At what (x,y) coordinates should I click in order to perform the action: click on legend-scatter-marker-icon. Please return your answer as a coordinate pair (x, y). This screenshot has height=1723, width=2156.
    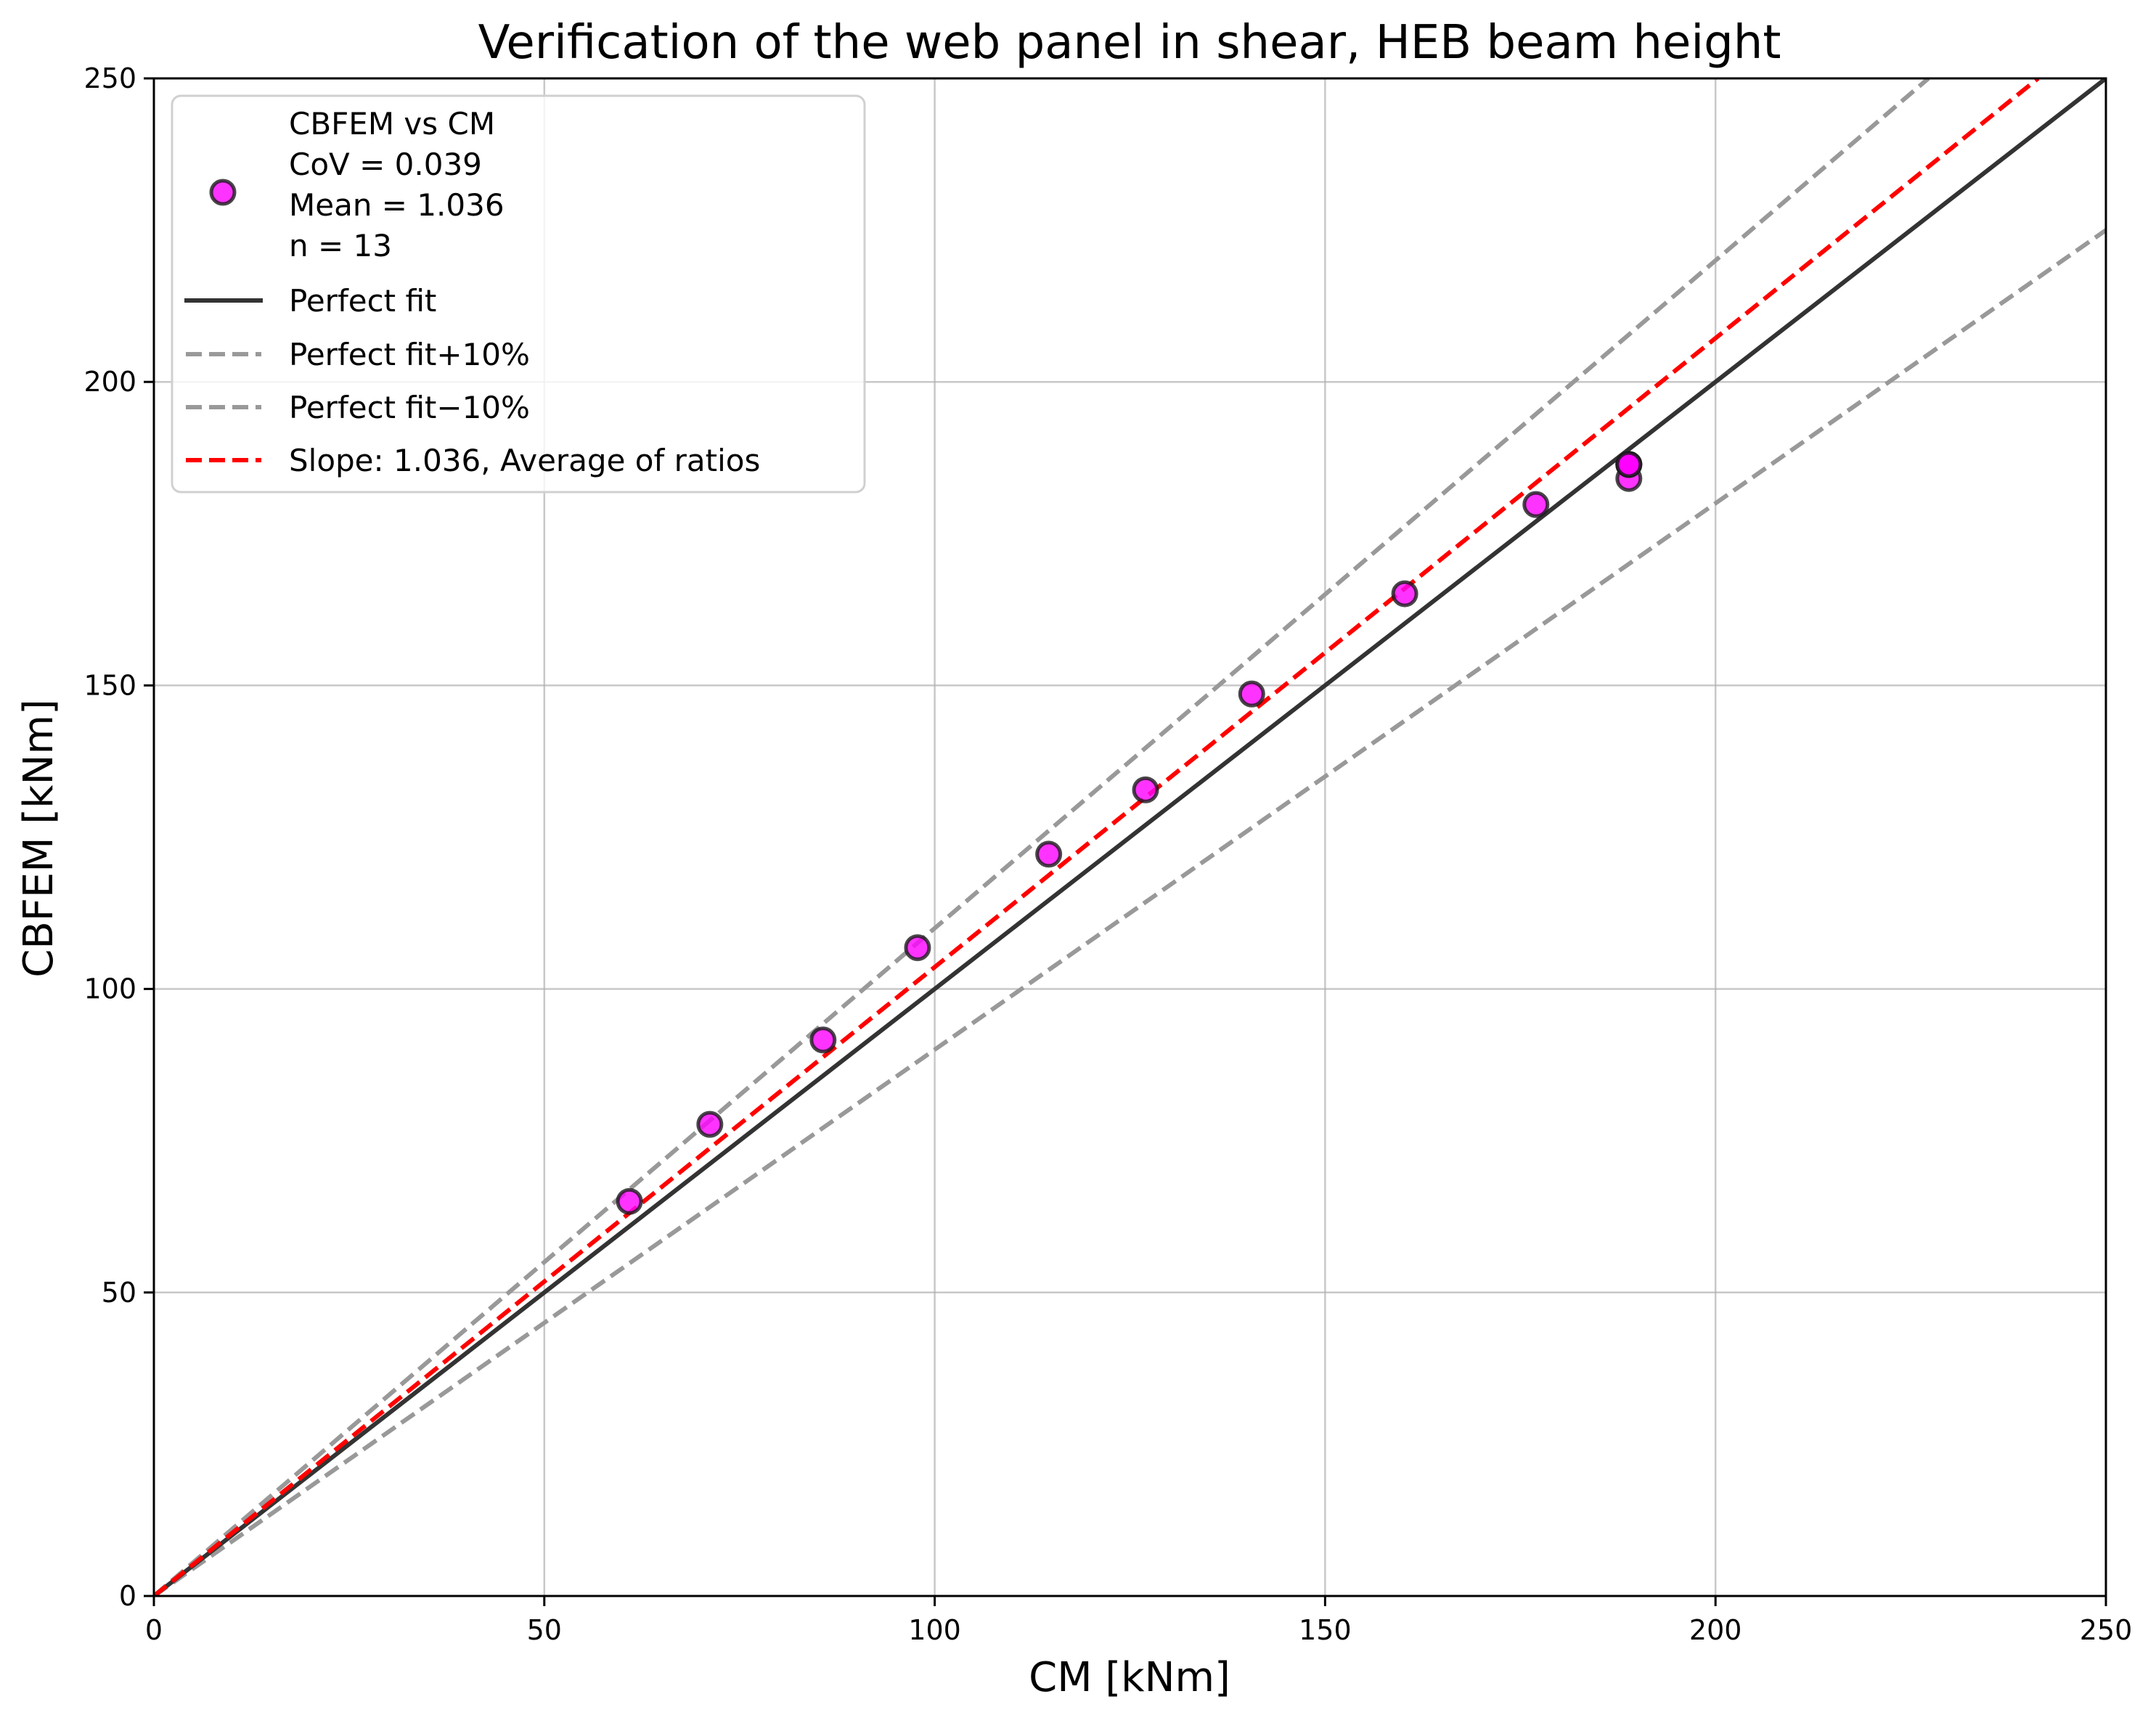
    Looking at the image, I should click on (223, 192).